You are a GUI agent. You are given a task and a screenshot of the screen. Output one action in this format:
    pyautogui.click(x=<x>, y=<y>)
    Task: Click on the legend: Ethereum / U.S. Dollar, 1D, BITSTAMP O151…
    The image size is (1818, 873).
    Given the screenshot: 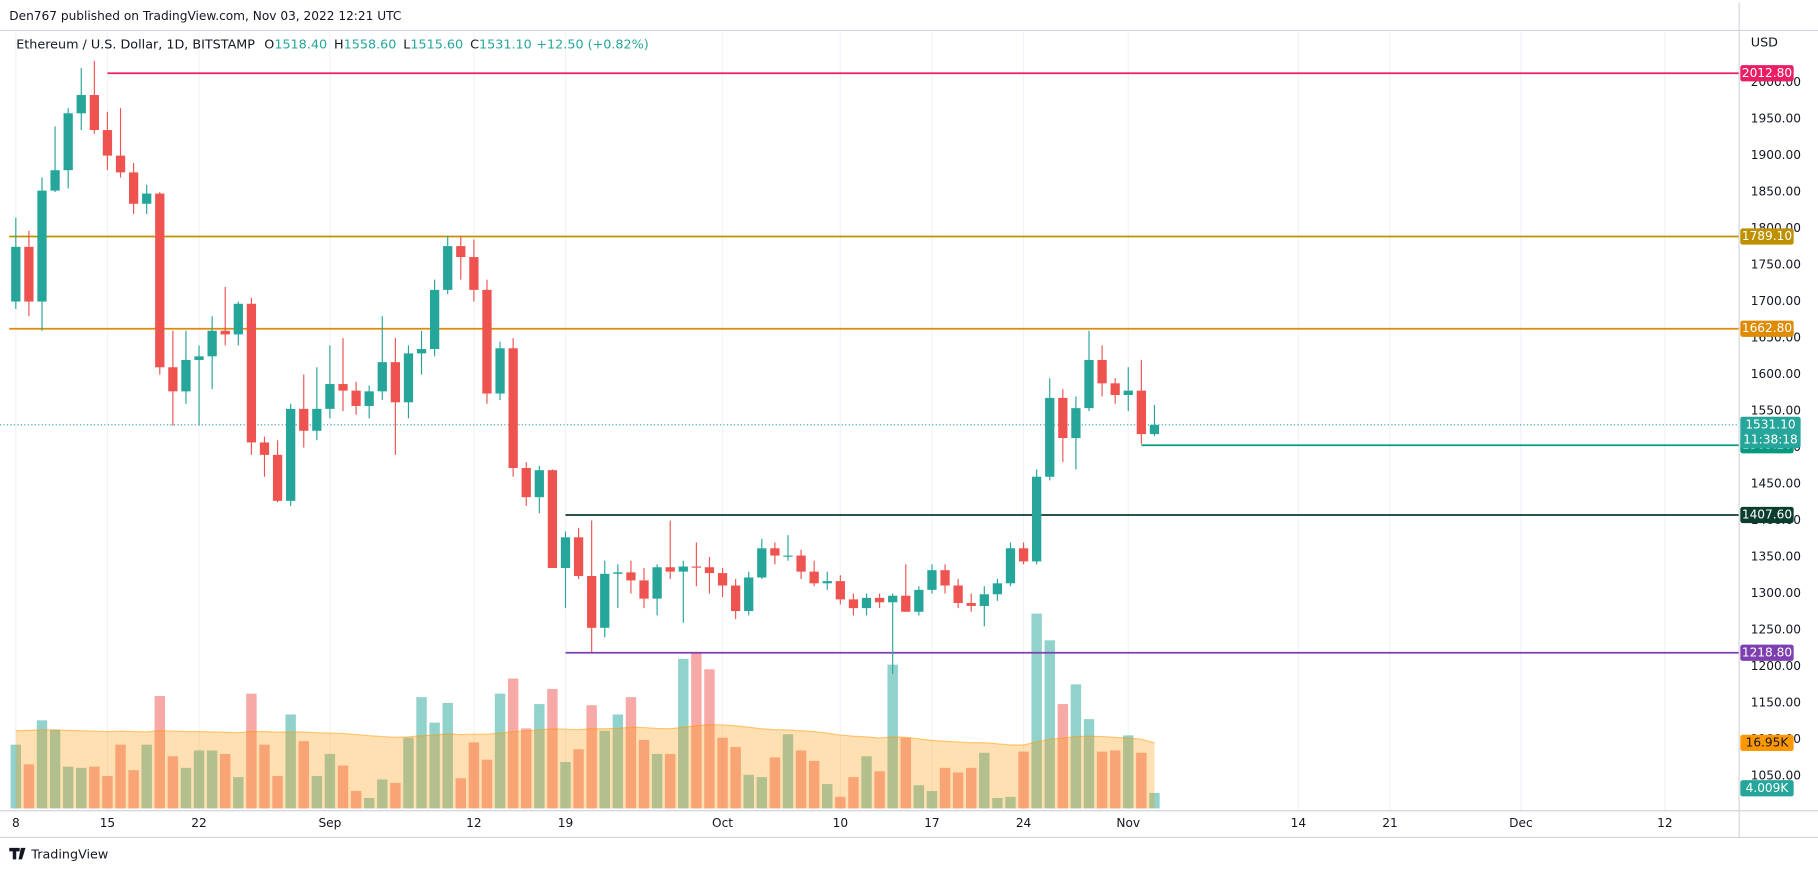 What is the action you would take?
    pyautogui.click(x=332, y=44)
    